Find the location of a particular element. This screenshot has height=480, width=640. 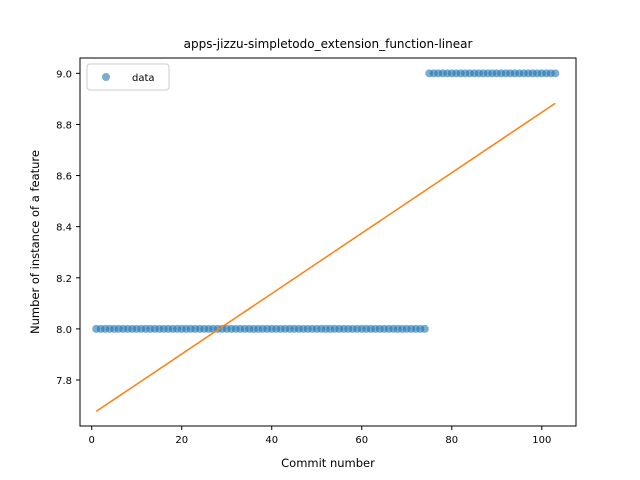

y-tick-label: 9.0 is located at coordinates (64, 74).